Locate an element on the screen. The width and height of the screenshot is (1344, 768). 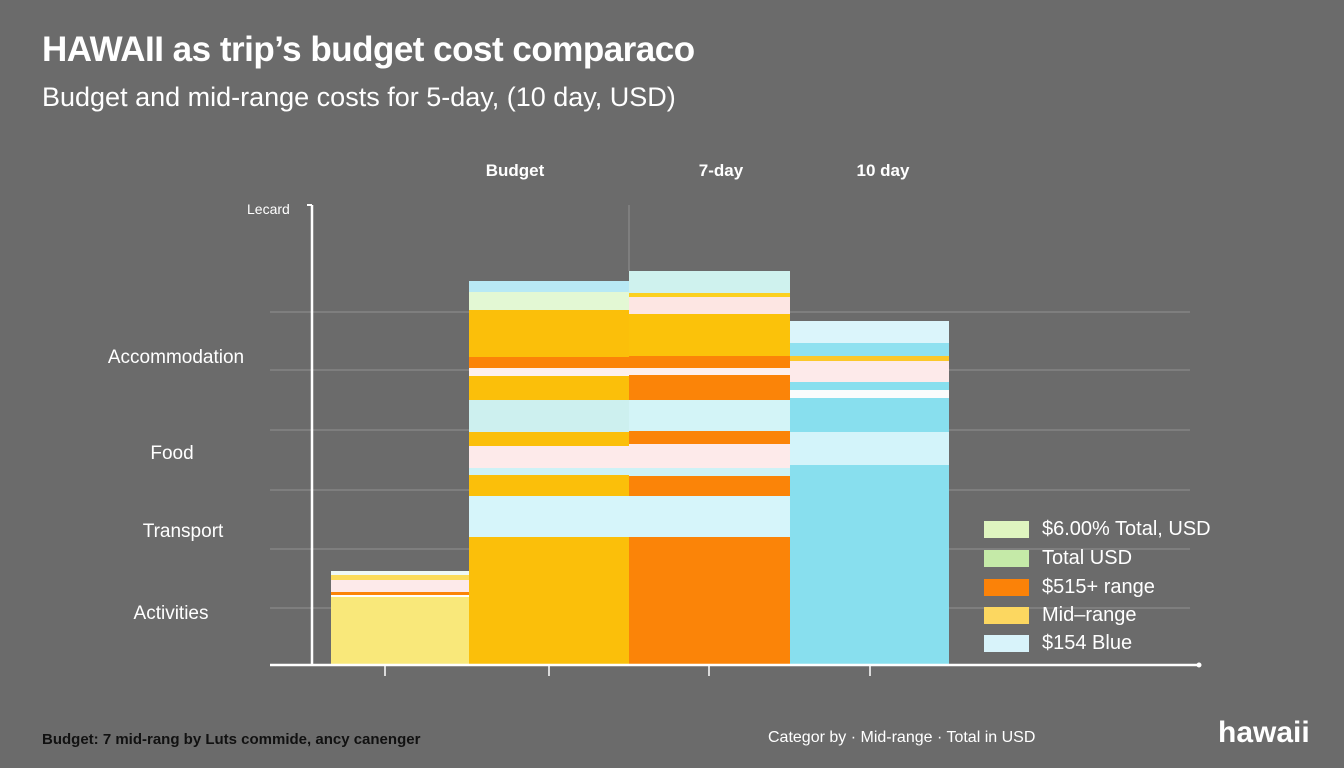
legend-item: $6.00% Total, USD is located at coordinates (1097, 528).